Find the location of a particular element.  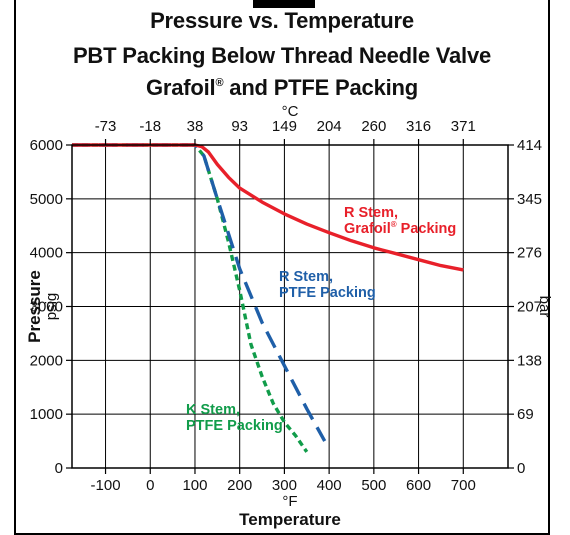

chart-title-rest: and PTFE Packing is located at coordinates (321, 87).